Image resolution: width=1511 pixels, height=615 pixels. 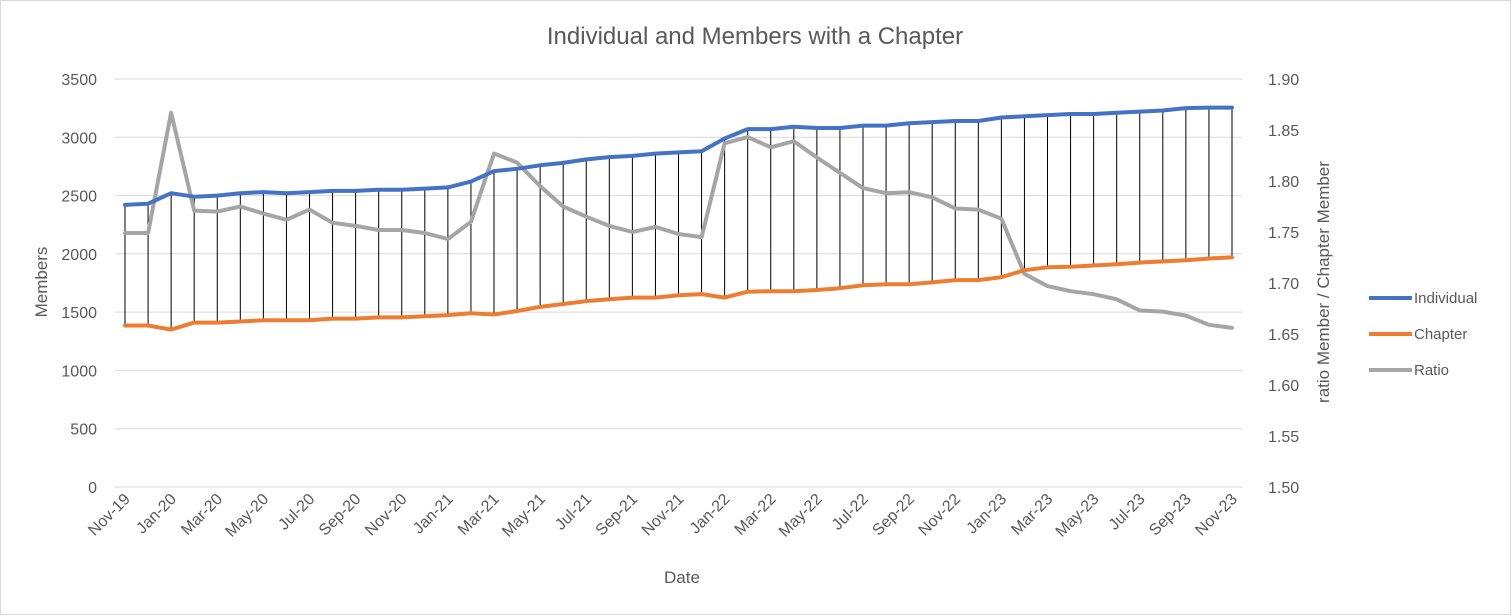 I want to click on y2-tick-label: 1.75, so click(x=1283, y=233).